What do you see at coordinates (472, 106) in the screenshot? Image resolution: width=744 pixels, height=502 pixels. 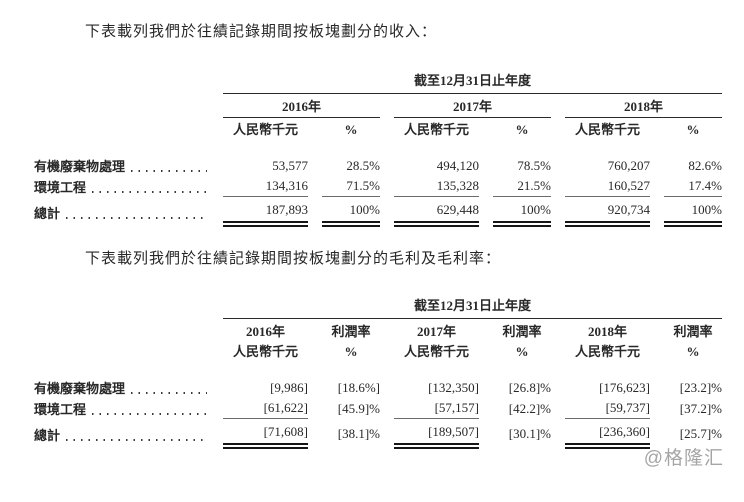 I see `revenue-year-2017: 2017年` at bounding box center [472, 106].